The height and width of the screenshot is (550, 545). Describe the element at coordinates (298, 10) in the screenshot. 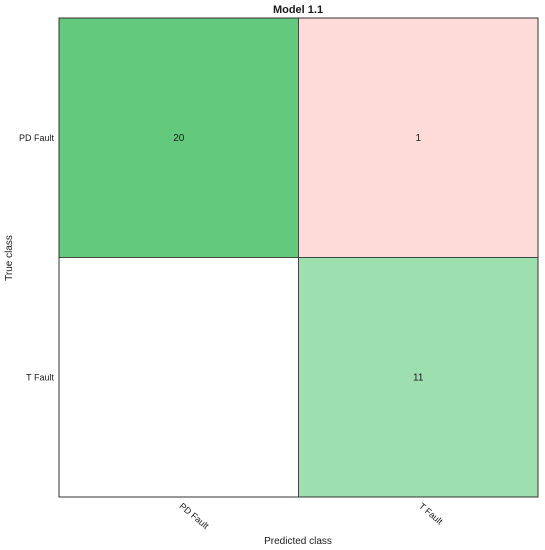

I see `chart-title: Model 1.1` at that location.